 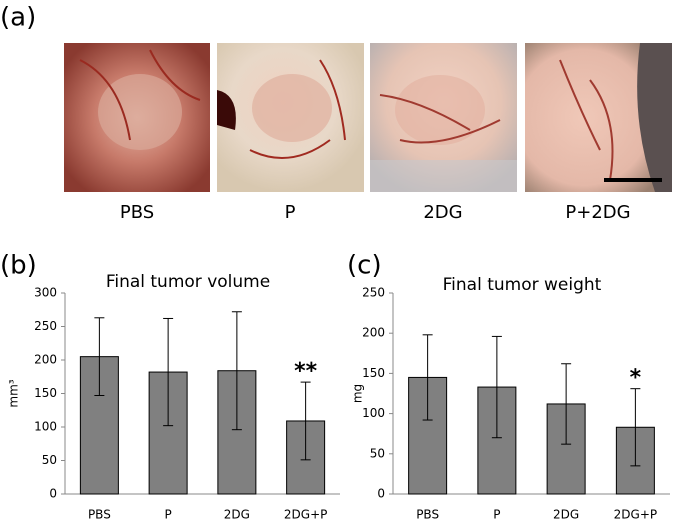 What do you see at coordinates (306, 371) in the screenshot?
I see `significance-marker: **` at bounding box center [306, 371].